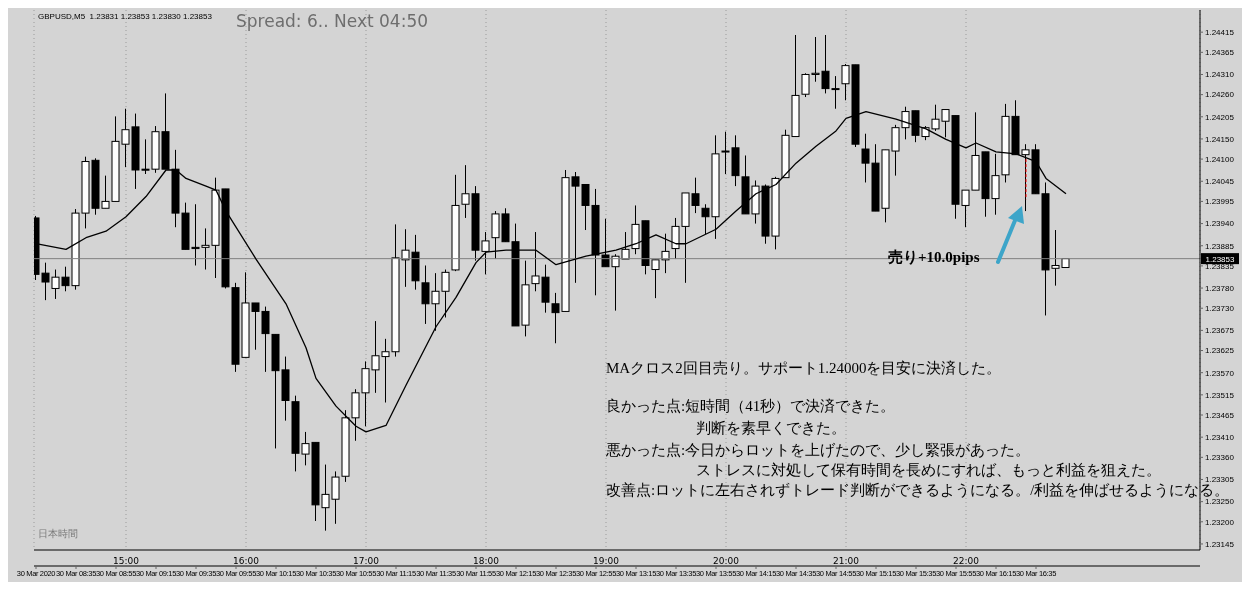 Image resolution: width=1250 pixels, height=590 pixels. What do you see at coordinates (928, 470) in the screenshot?
I see `annotation: ストレスに対処して保有時間を長めにすれば、もっと利益を狙えた。` at bounding box center [928, 470].